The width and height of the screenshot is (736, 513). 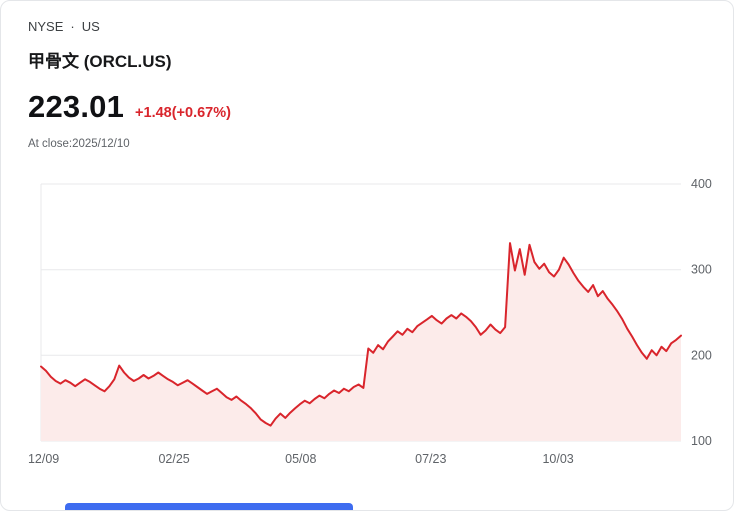 What do you see at coordinates (43, 459) in the screenshot?
I see `x-axis-label: 12/09` at bounding box center [43, 459].